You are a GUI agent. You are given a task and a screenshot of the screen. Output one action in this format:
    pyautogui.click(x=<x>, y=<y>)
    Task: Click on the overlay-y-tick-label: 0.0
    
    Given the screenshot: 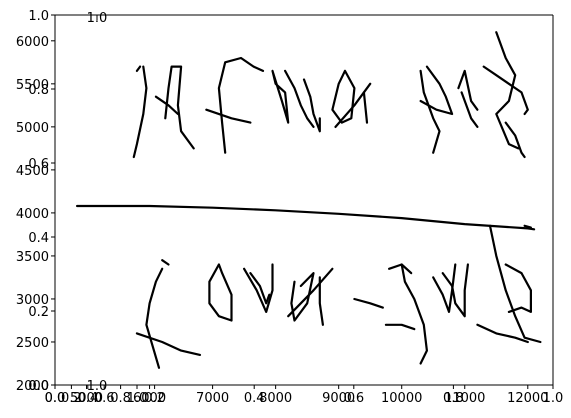 What is the action you would take?
    pyautogui.click(x=38, y=386)
    